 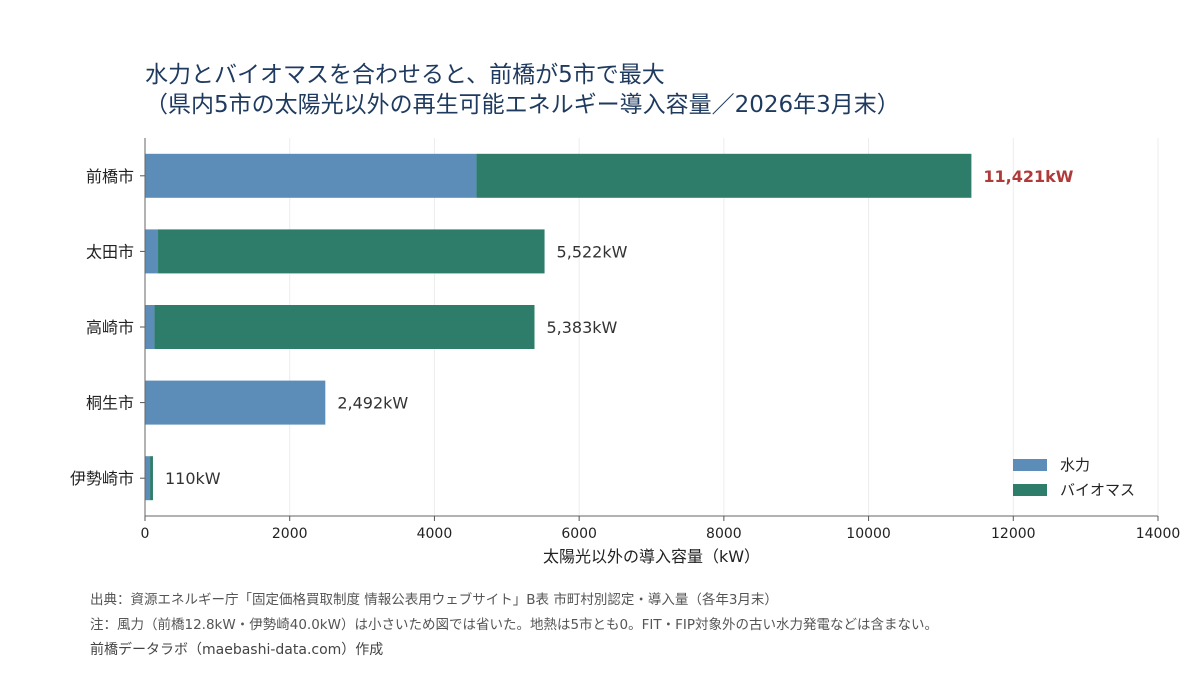 I want to click on total-label: 5,383kW, so click(x=581, y=327).